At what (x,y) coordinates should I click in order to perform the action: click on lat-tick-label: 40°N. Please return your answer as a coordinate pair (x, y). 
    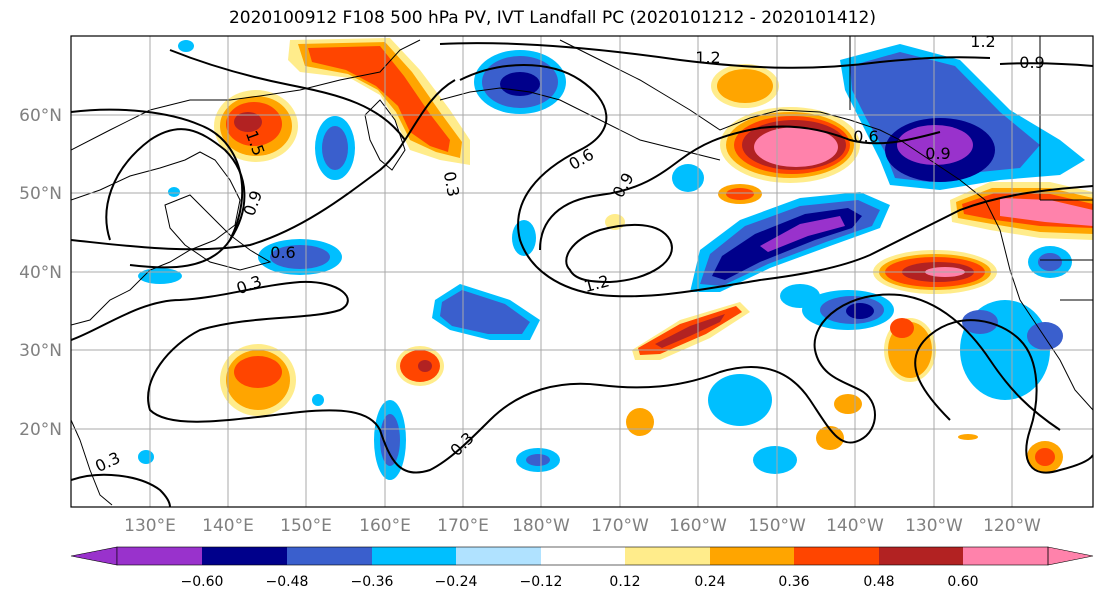
    Looking at the image, I should click on (40, 273).